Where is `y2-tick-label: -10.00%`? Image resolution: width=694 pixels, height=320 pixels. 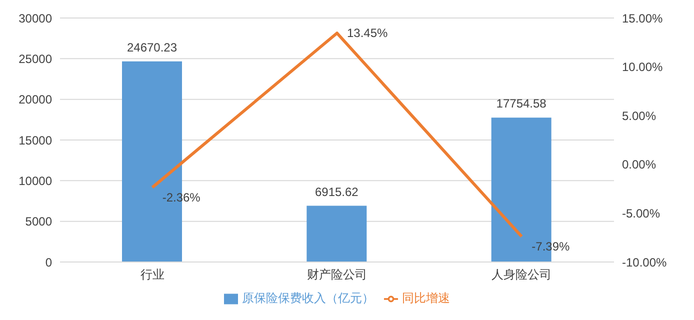 y2-tick-label: -10.00% is located at coordinates (645, 262).